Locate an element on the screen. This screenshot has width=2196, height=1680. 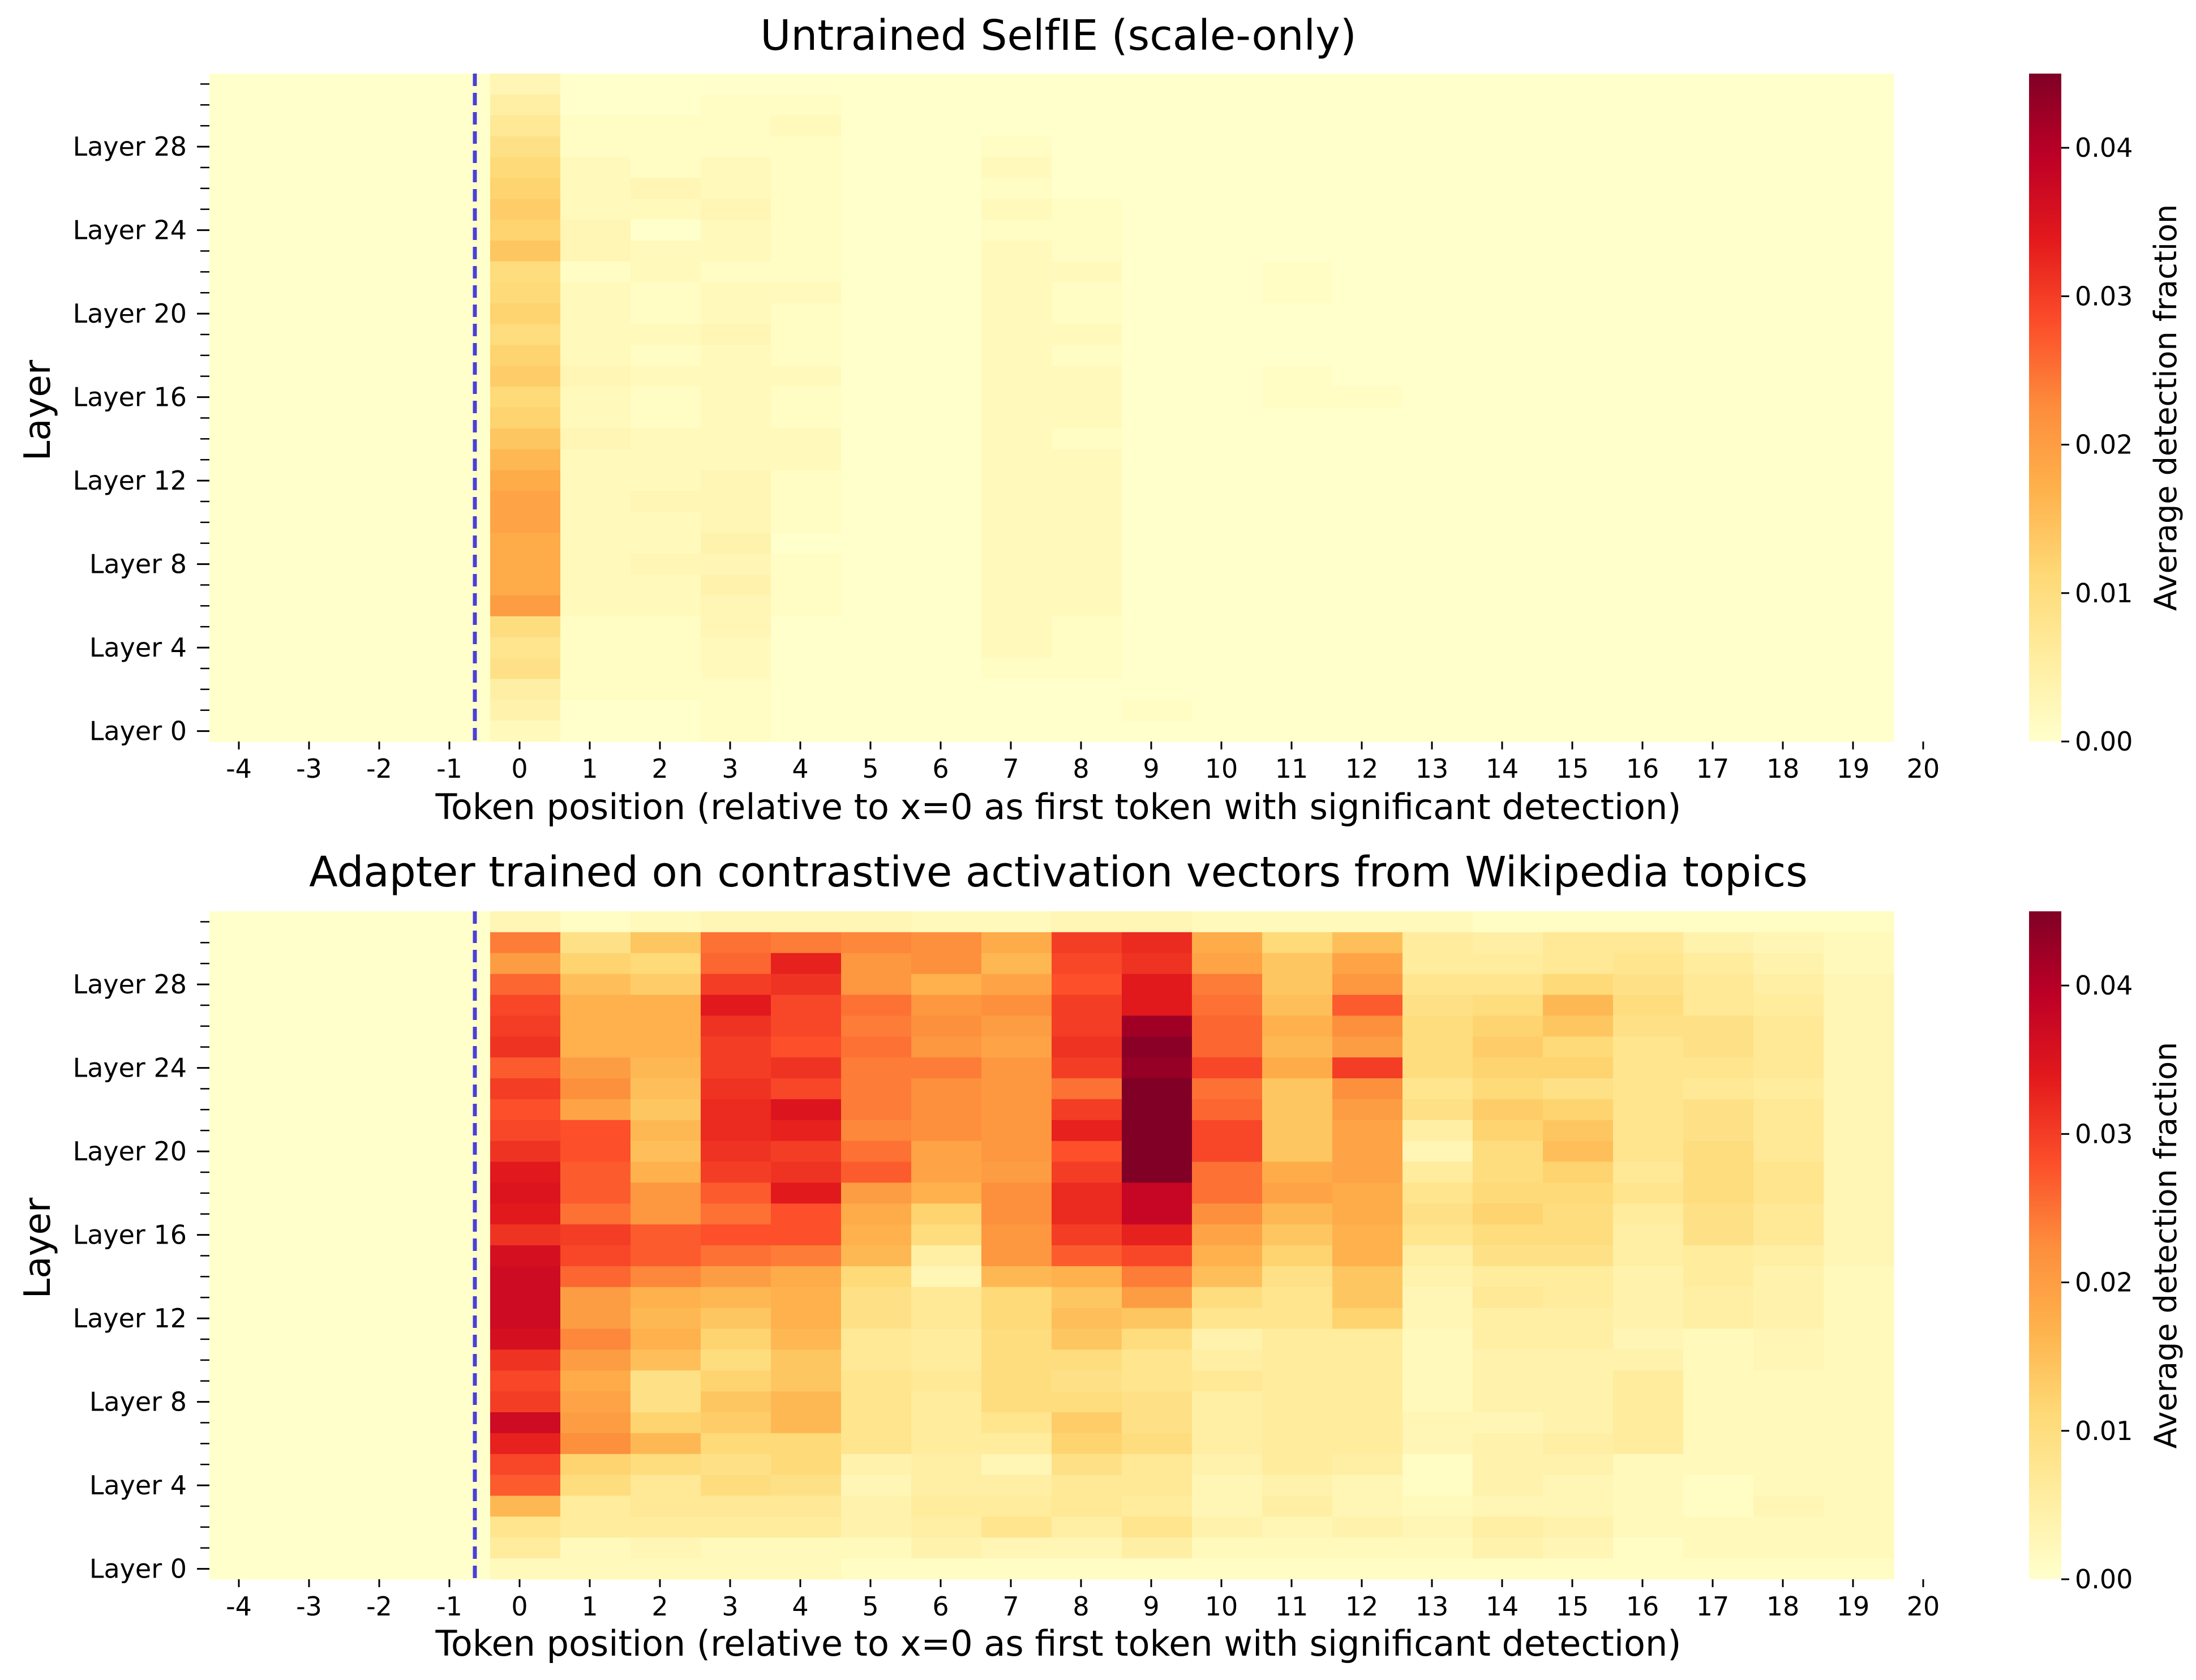
x-tick-label: 4 is located at coordinates (800, 1606).